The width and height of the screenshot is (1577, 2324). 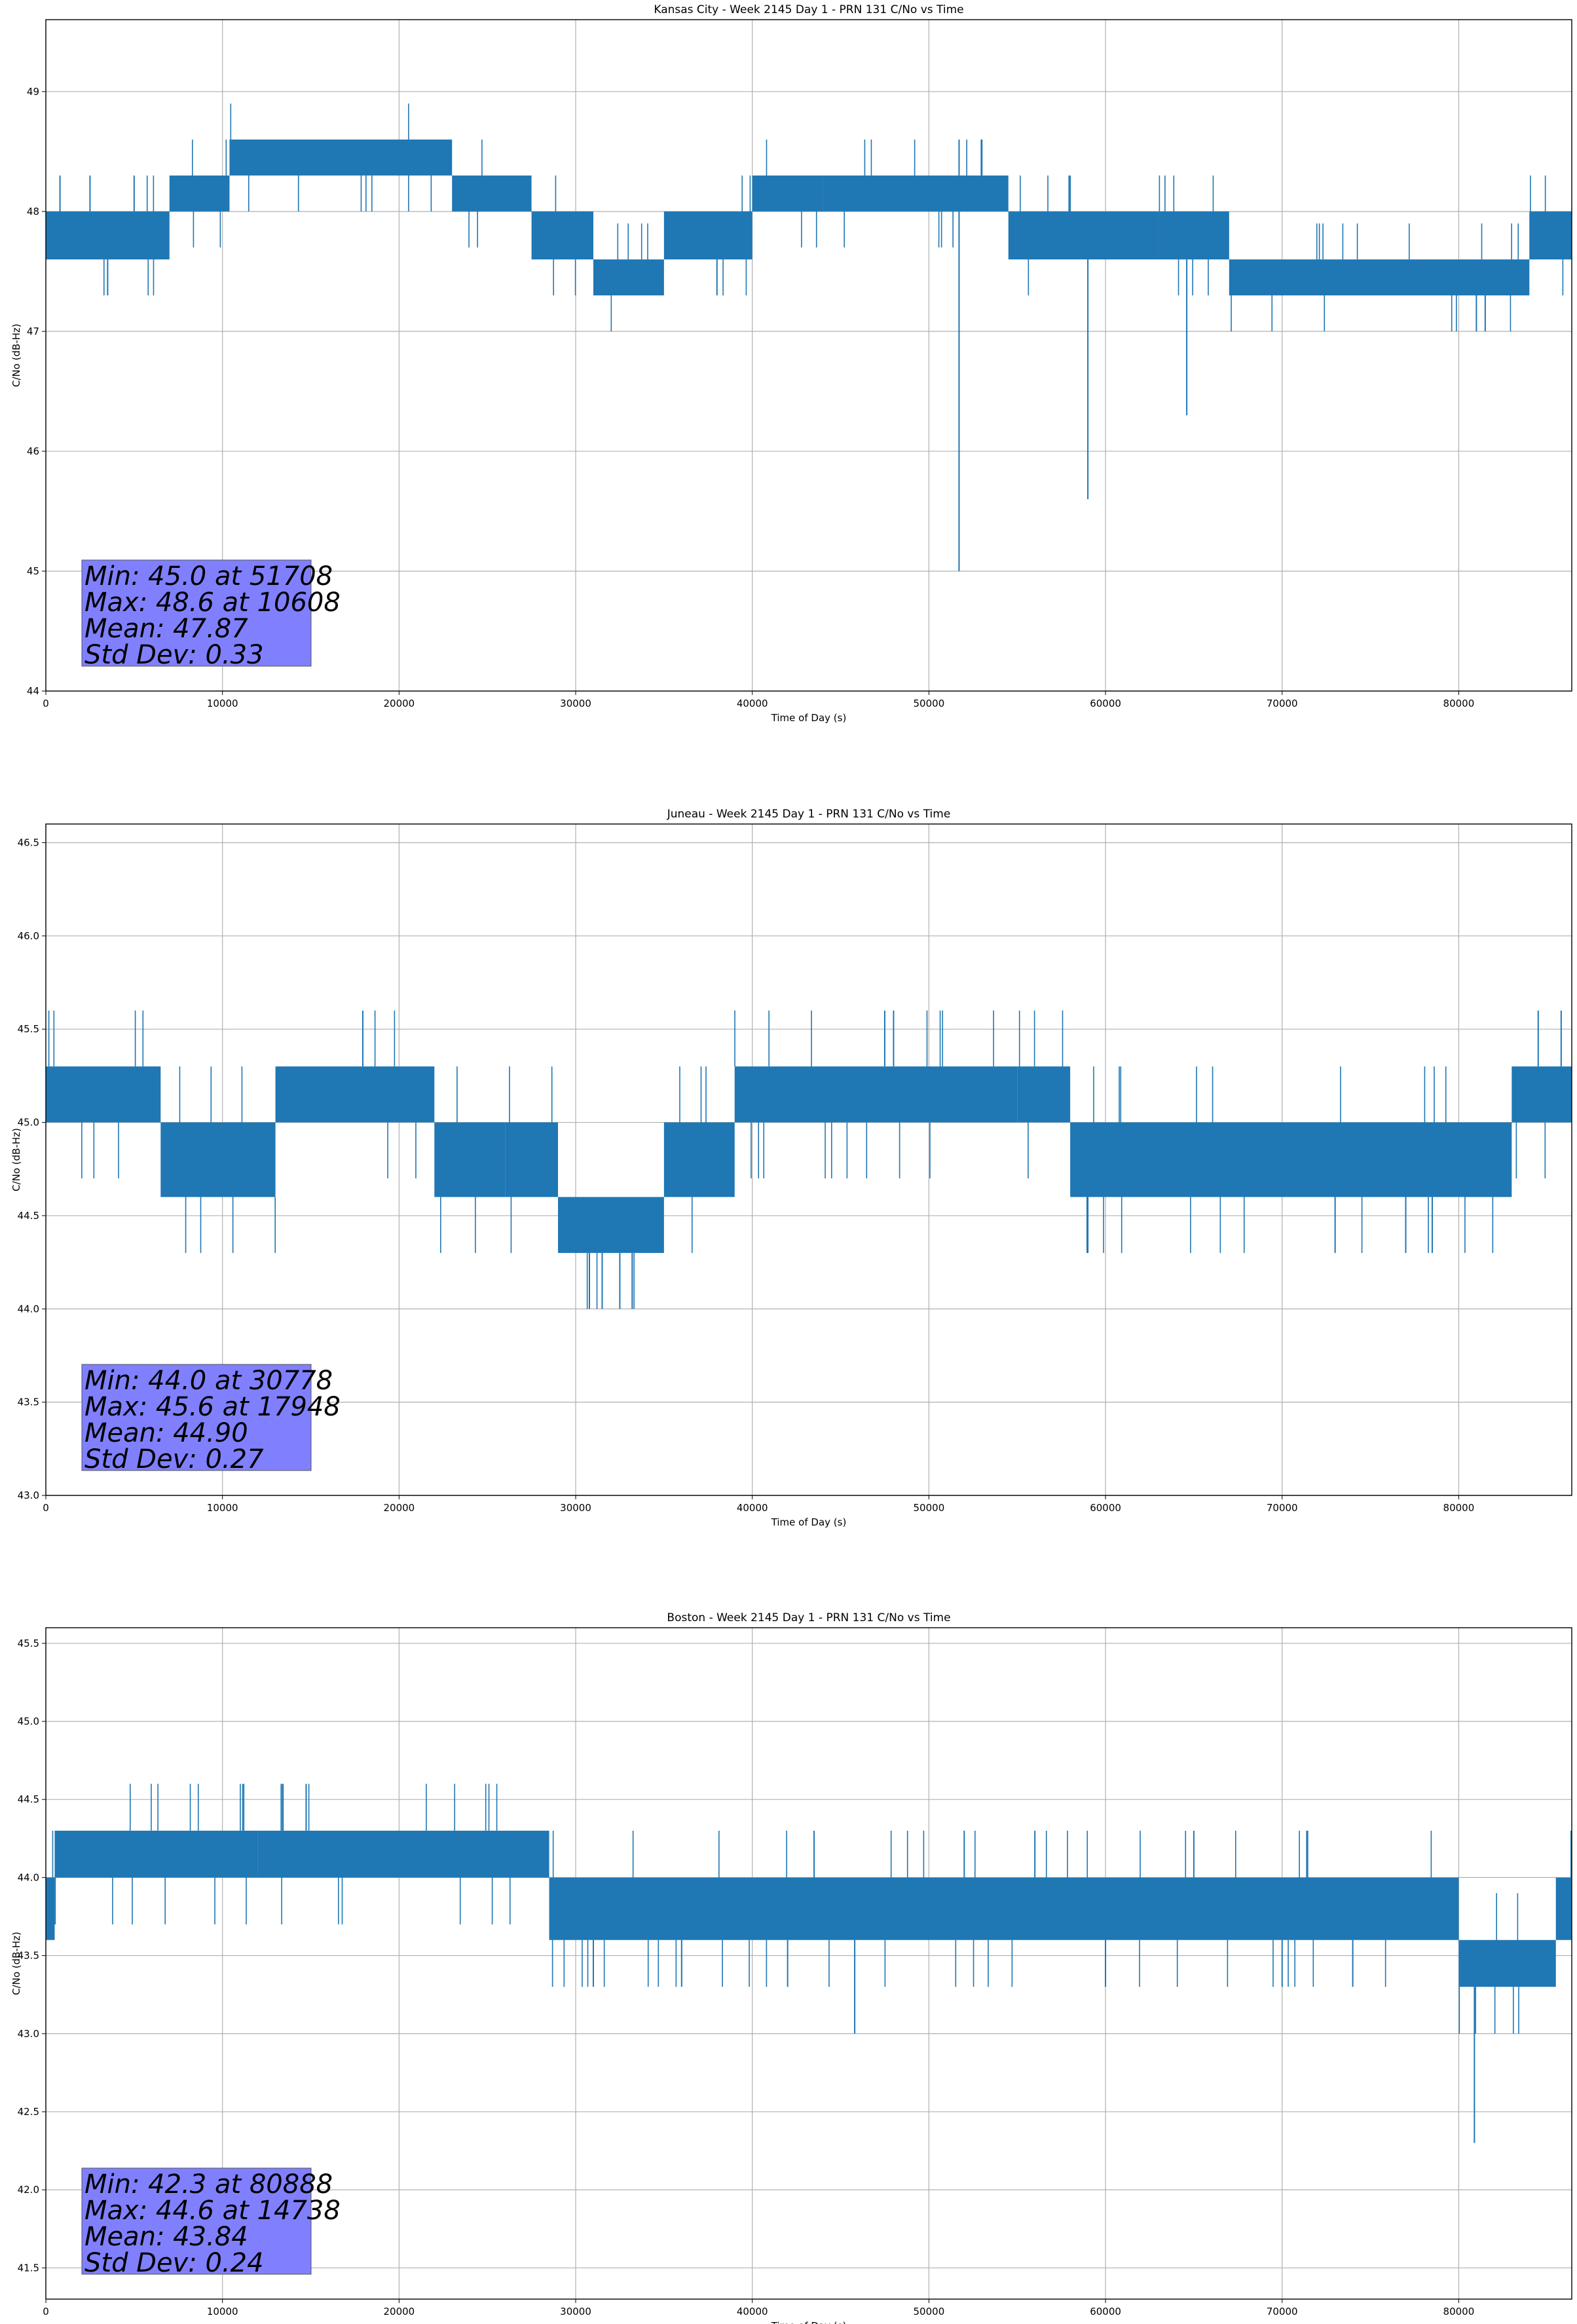 What do you see at coordinates (208, 1381) in the screenshot?
I see `stats-line: Min: 44.0 at 30778` at bounding box center [208, 1381].